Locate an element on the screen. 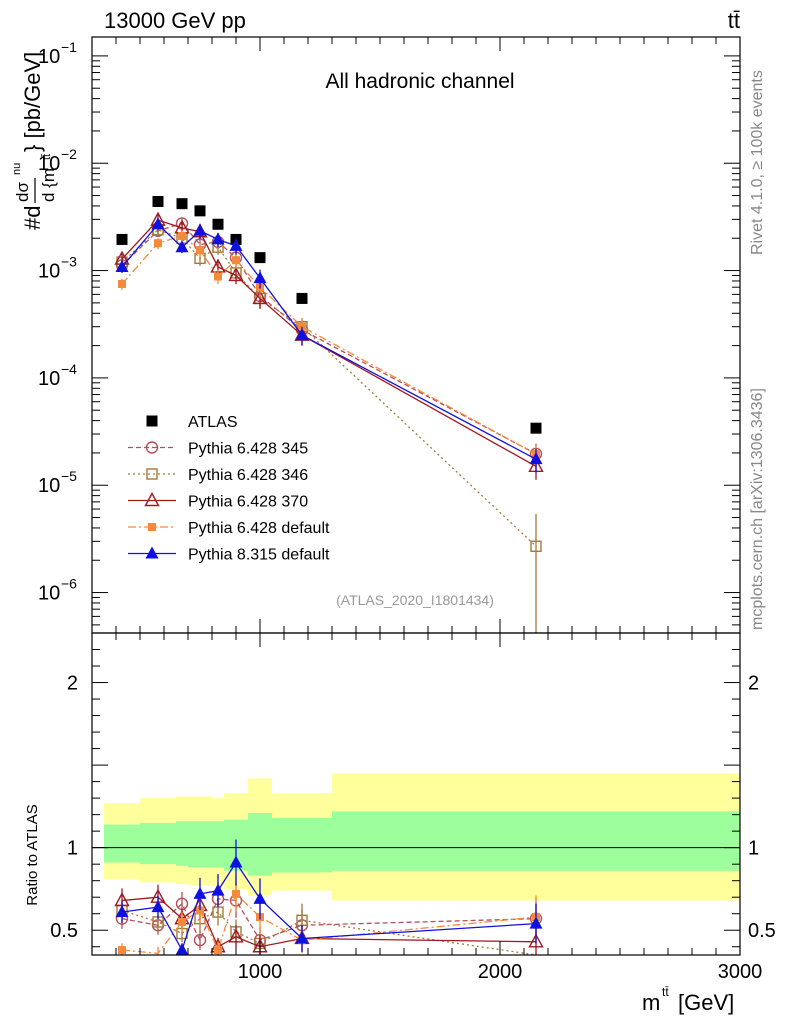 The image size is (786, 1024). y-tick-label-exp: −4 is located at coordinates (69, 369).